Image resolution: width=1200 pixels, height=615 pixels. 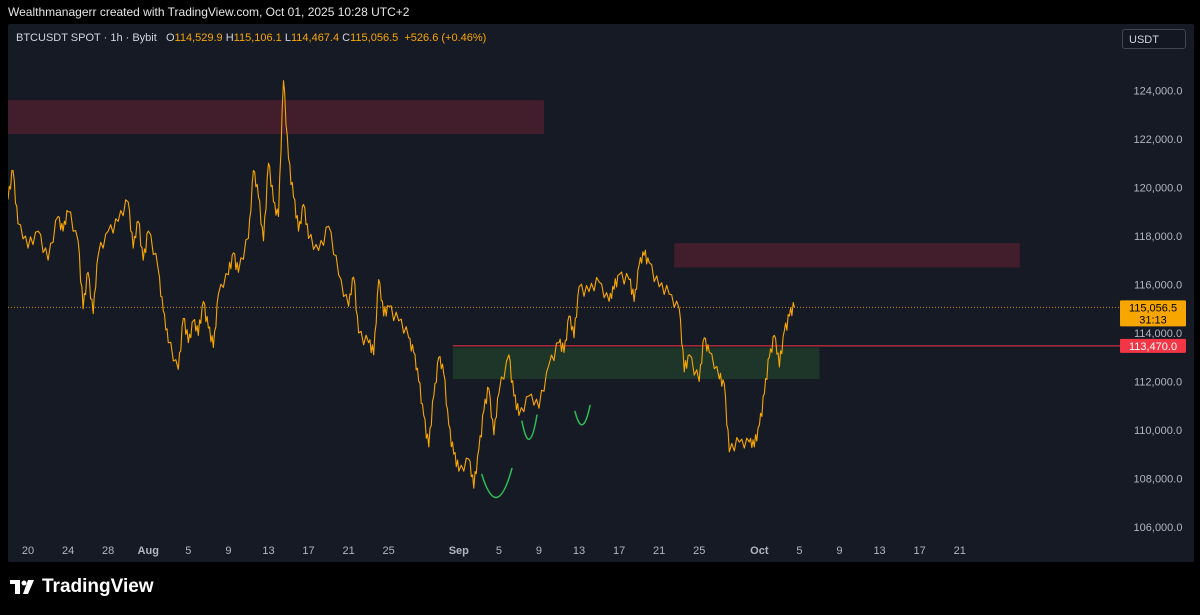 What do you see at coordinates (445, 38) in the screenshot?
I see `change-value: +526.6 (+0.46%)` at bounding box center [445, 38].